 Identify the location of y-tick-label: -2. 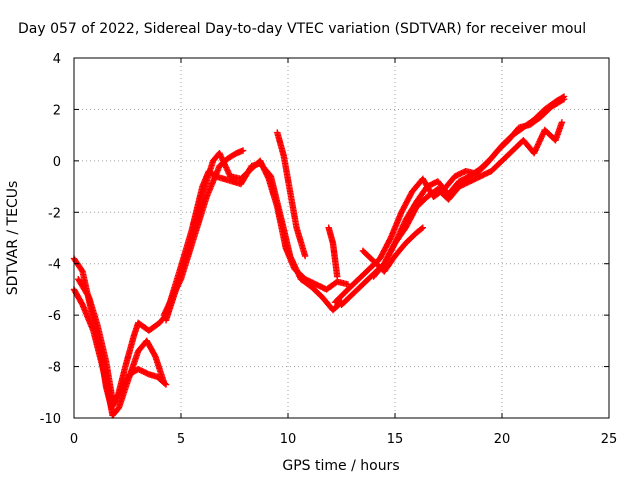
(54, 213).